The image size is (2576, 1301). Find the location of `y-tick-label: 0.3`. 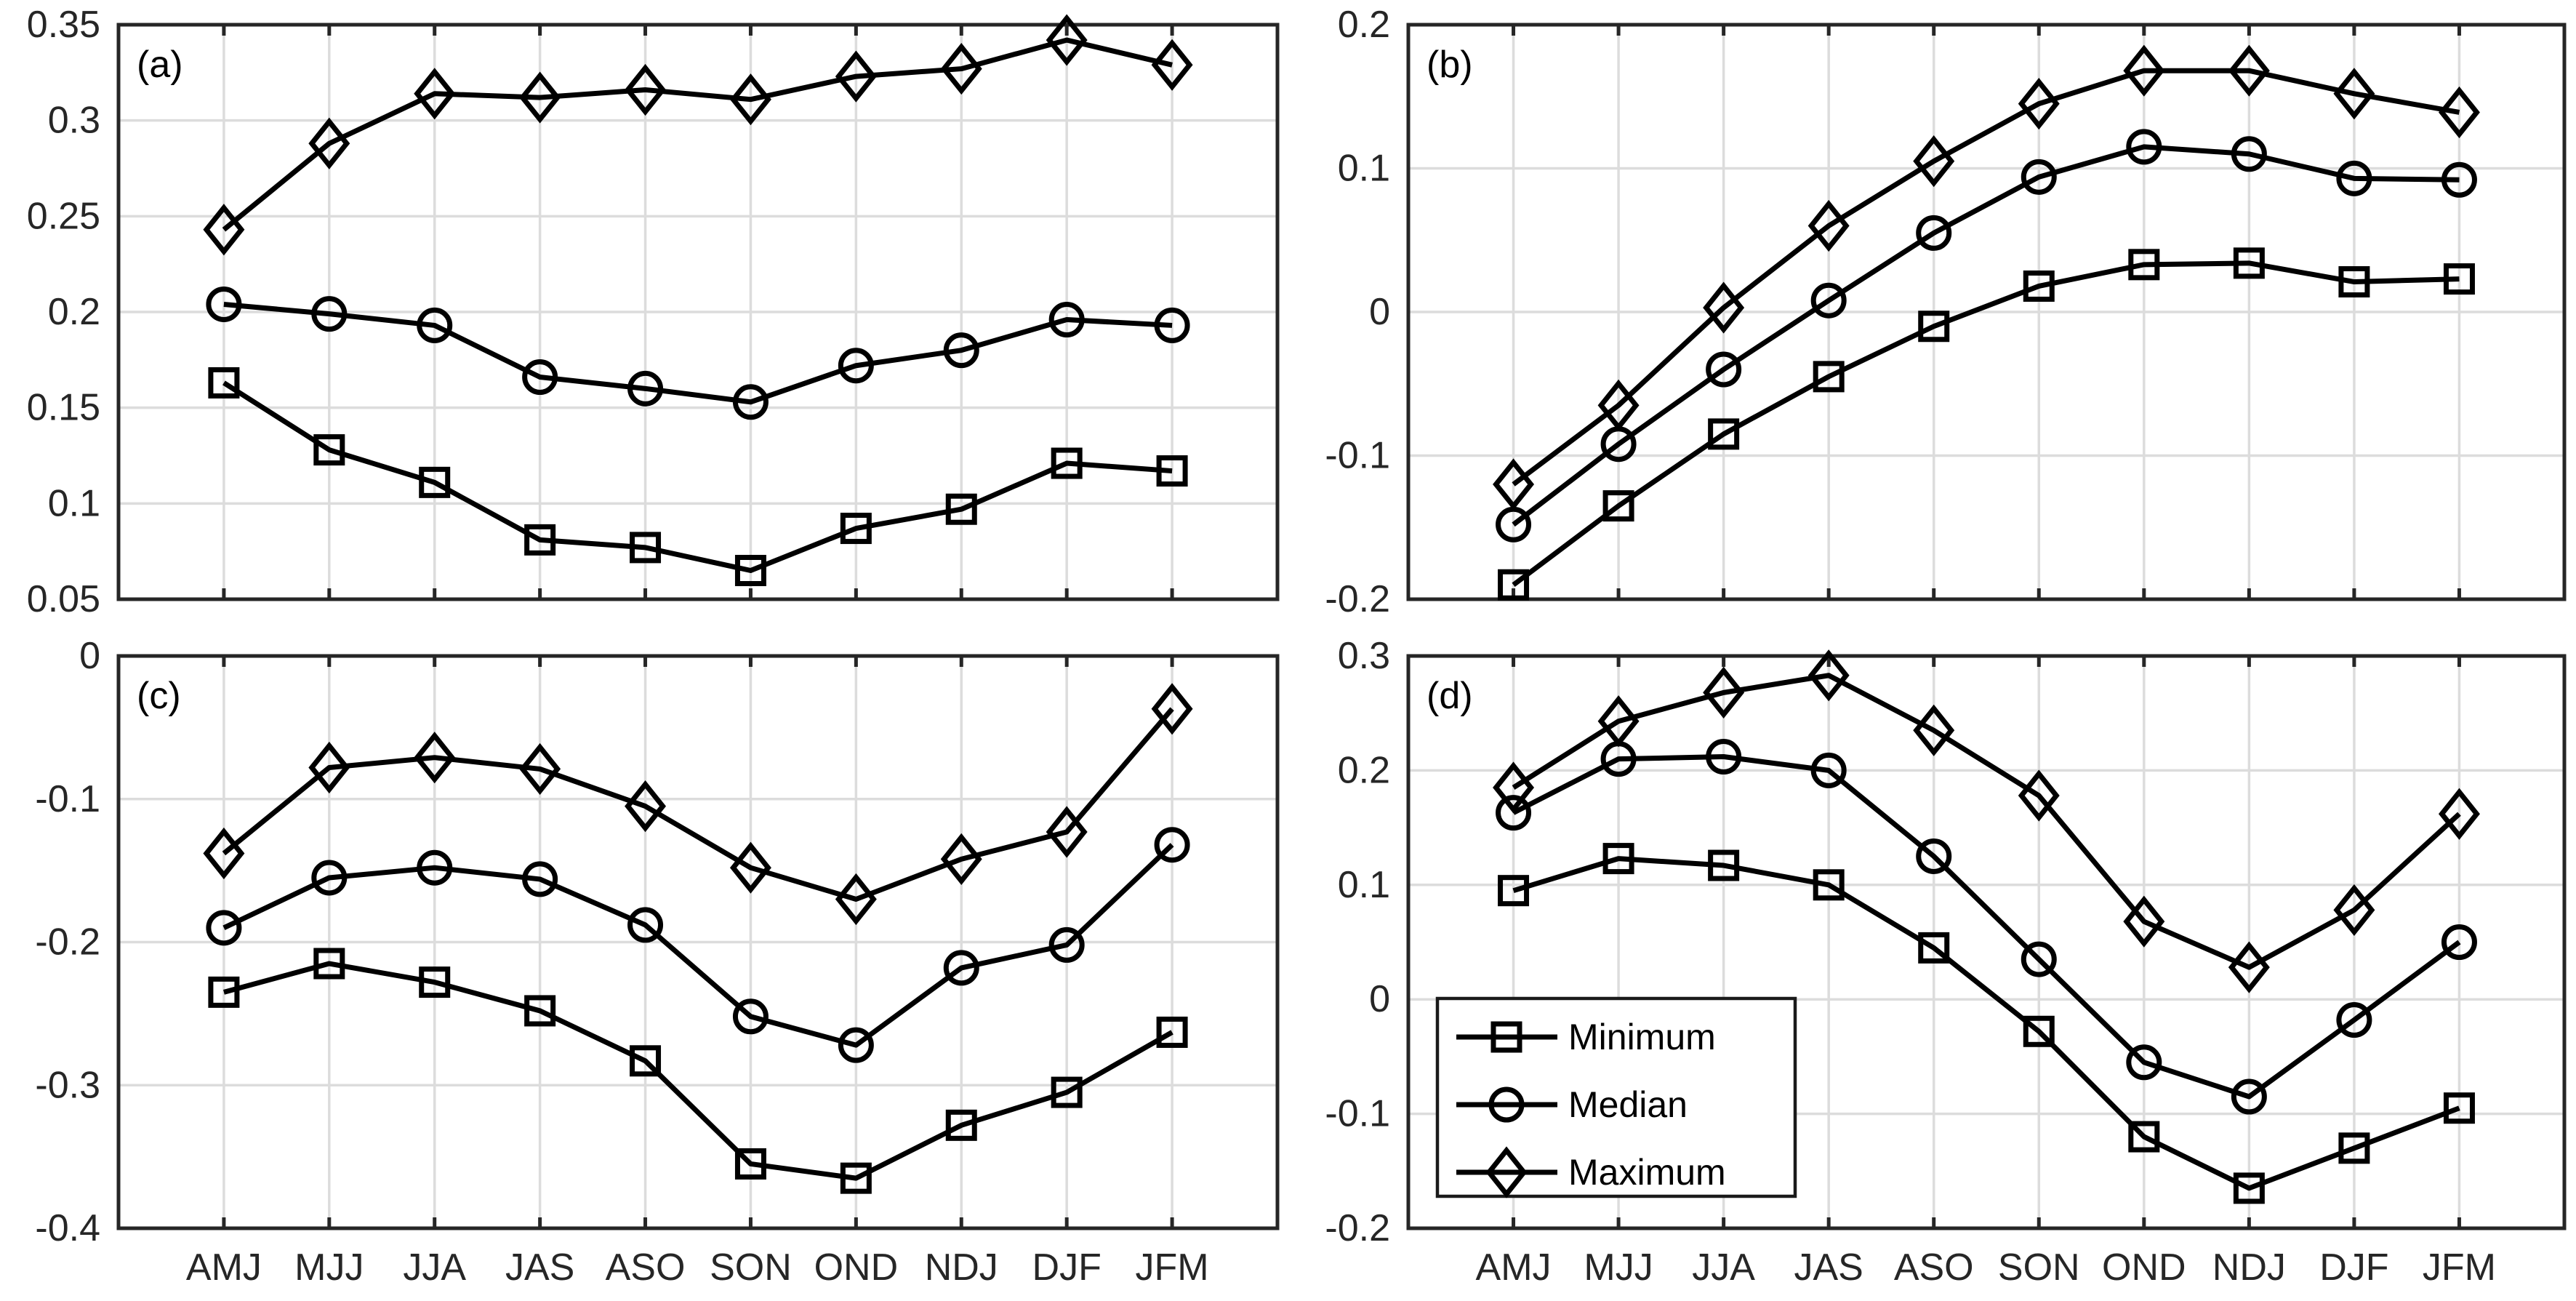

y-tick-label: 0.3 is located at coordinates (74, 121).